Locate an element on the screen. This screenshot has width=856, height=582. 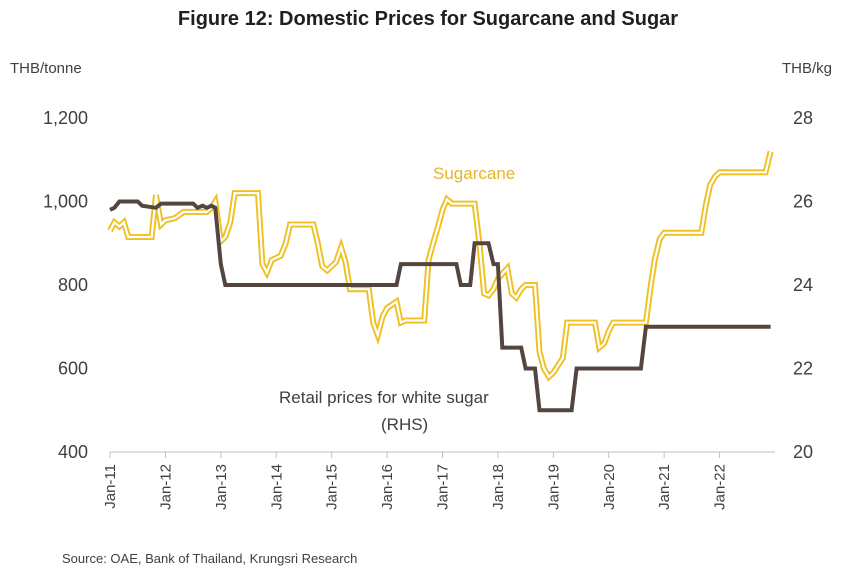
left-tick-label: 1,000 is located at coordinates (65, 202).